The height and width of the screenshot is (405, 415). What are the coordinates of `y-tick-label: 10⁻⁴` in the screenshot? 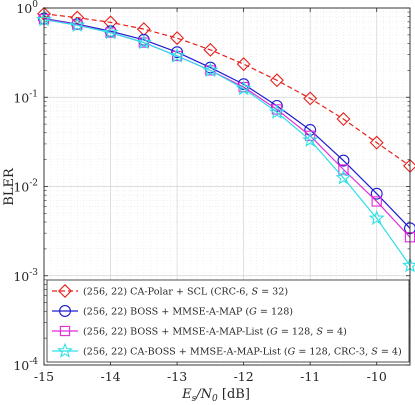 It's located at (25, 365).